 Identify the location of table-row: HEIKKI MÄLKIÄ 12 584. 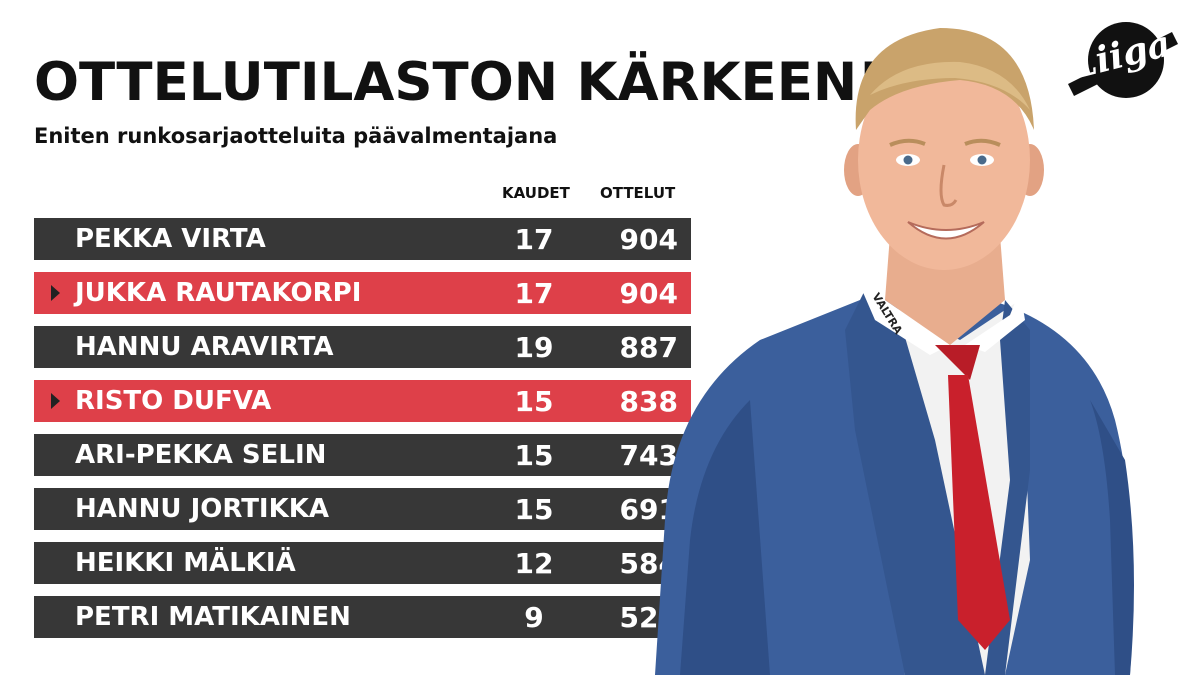
(362, 563).